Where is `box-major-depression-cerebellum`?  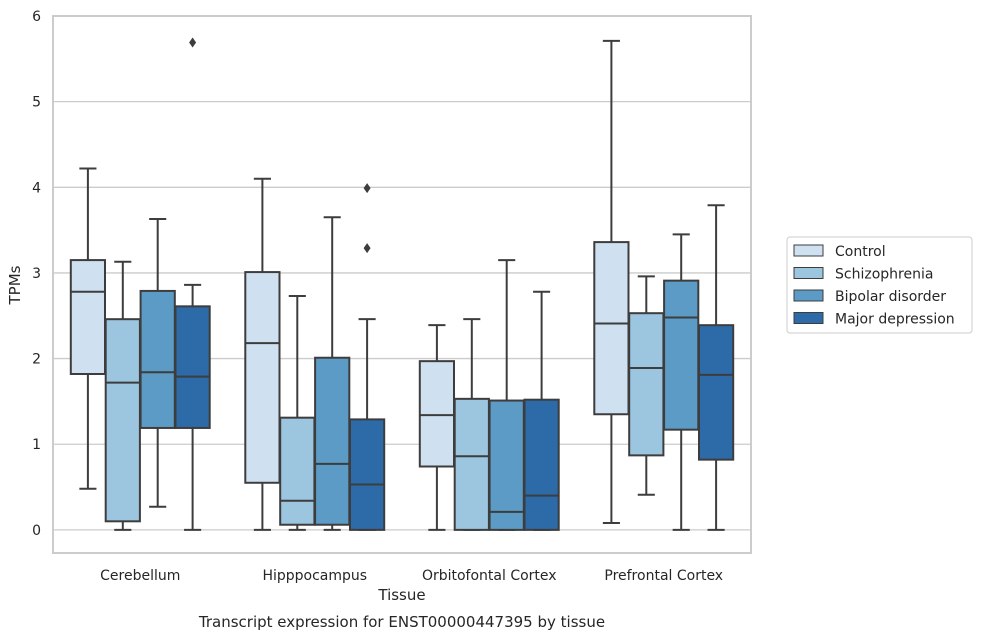 box-major-depression-cerebellum is located at coordinates (192, 284).